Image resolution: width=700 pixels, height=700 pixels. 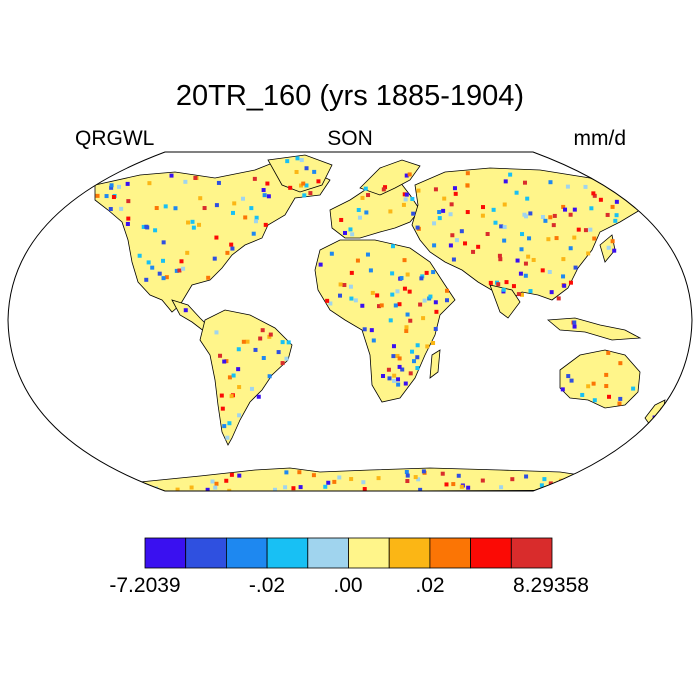 I want to click on colorbar-tick-label: .00, so click(x=348, y=585).